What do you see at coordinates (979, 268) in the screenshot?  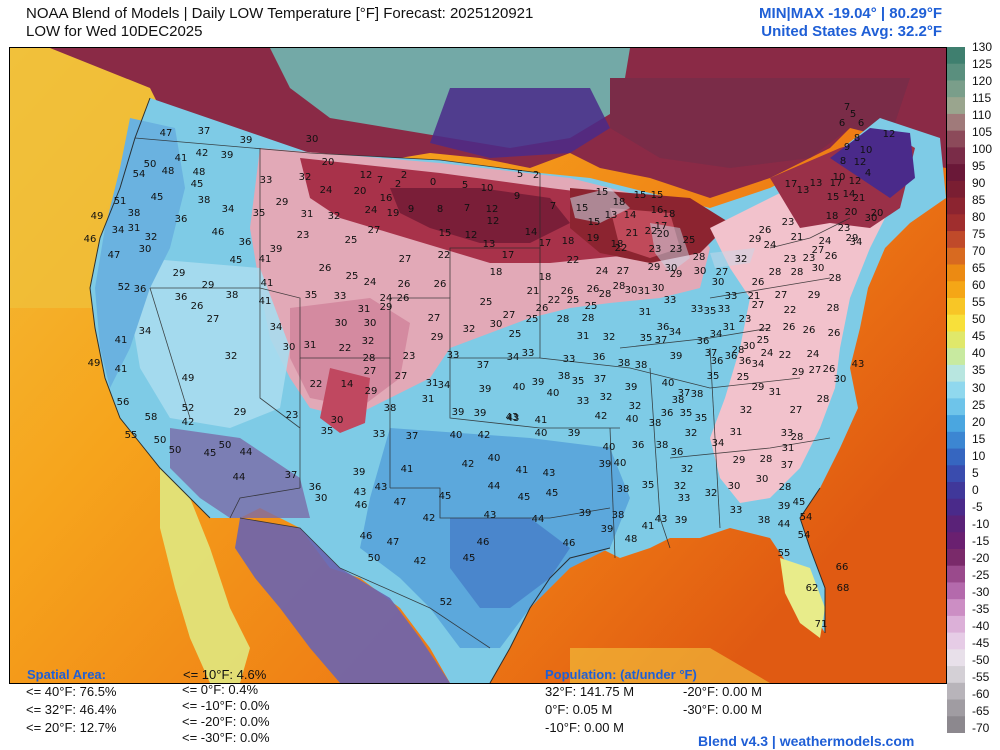 I see `colorbar-tick-label: 65` at bounding box center [979, 268].